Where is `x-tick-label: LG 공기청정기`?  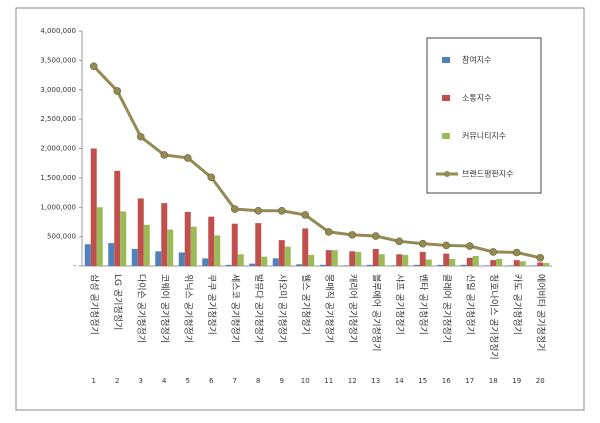 x-tick-label: LG 공기청정기 is located at coordinates (117, 302).